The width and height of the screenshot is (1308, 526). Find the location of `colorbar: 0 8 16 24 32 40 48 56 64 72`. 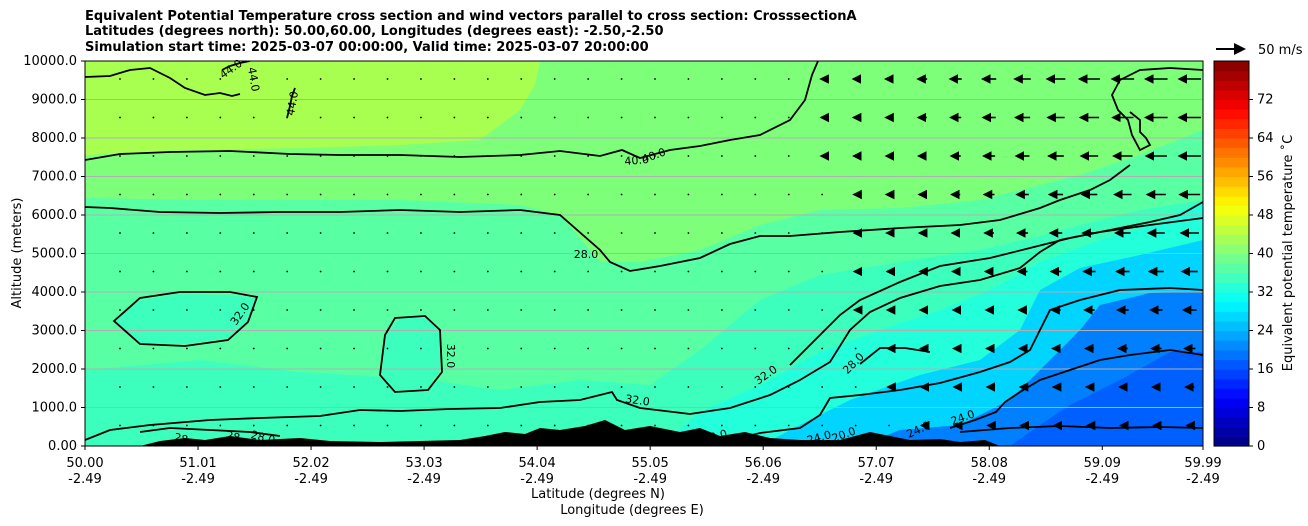

colorbar: 0 8 16 24 32 40 48 56 64 72 is located at coordinates (1243, 257).